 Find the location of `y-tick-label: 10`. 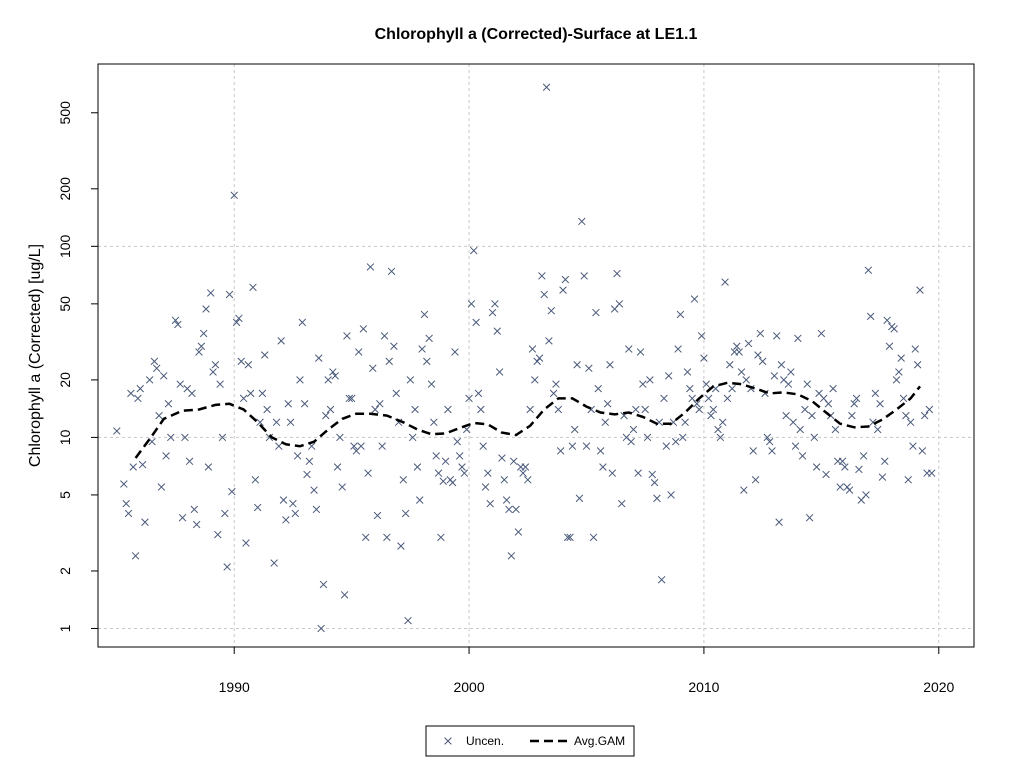

y-tick-label: 10 is located at coordinates (65, 437).